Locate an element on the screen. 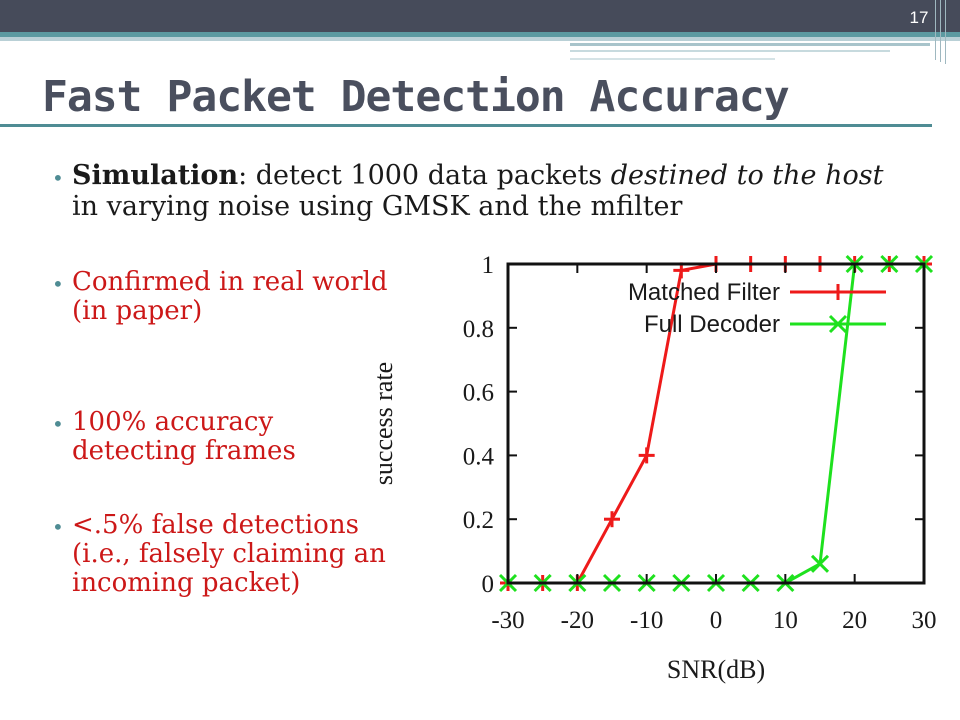 Image resolution: width=960 pixels, height=720 pixels. x-tick-label: 0 is located at coordinates (716, 620).